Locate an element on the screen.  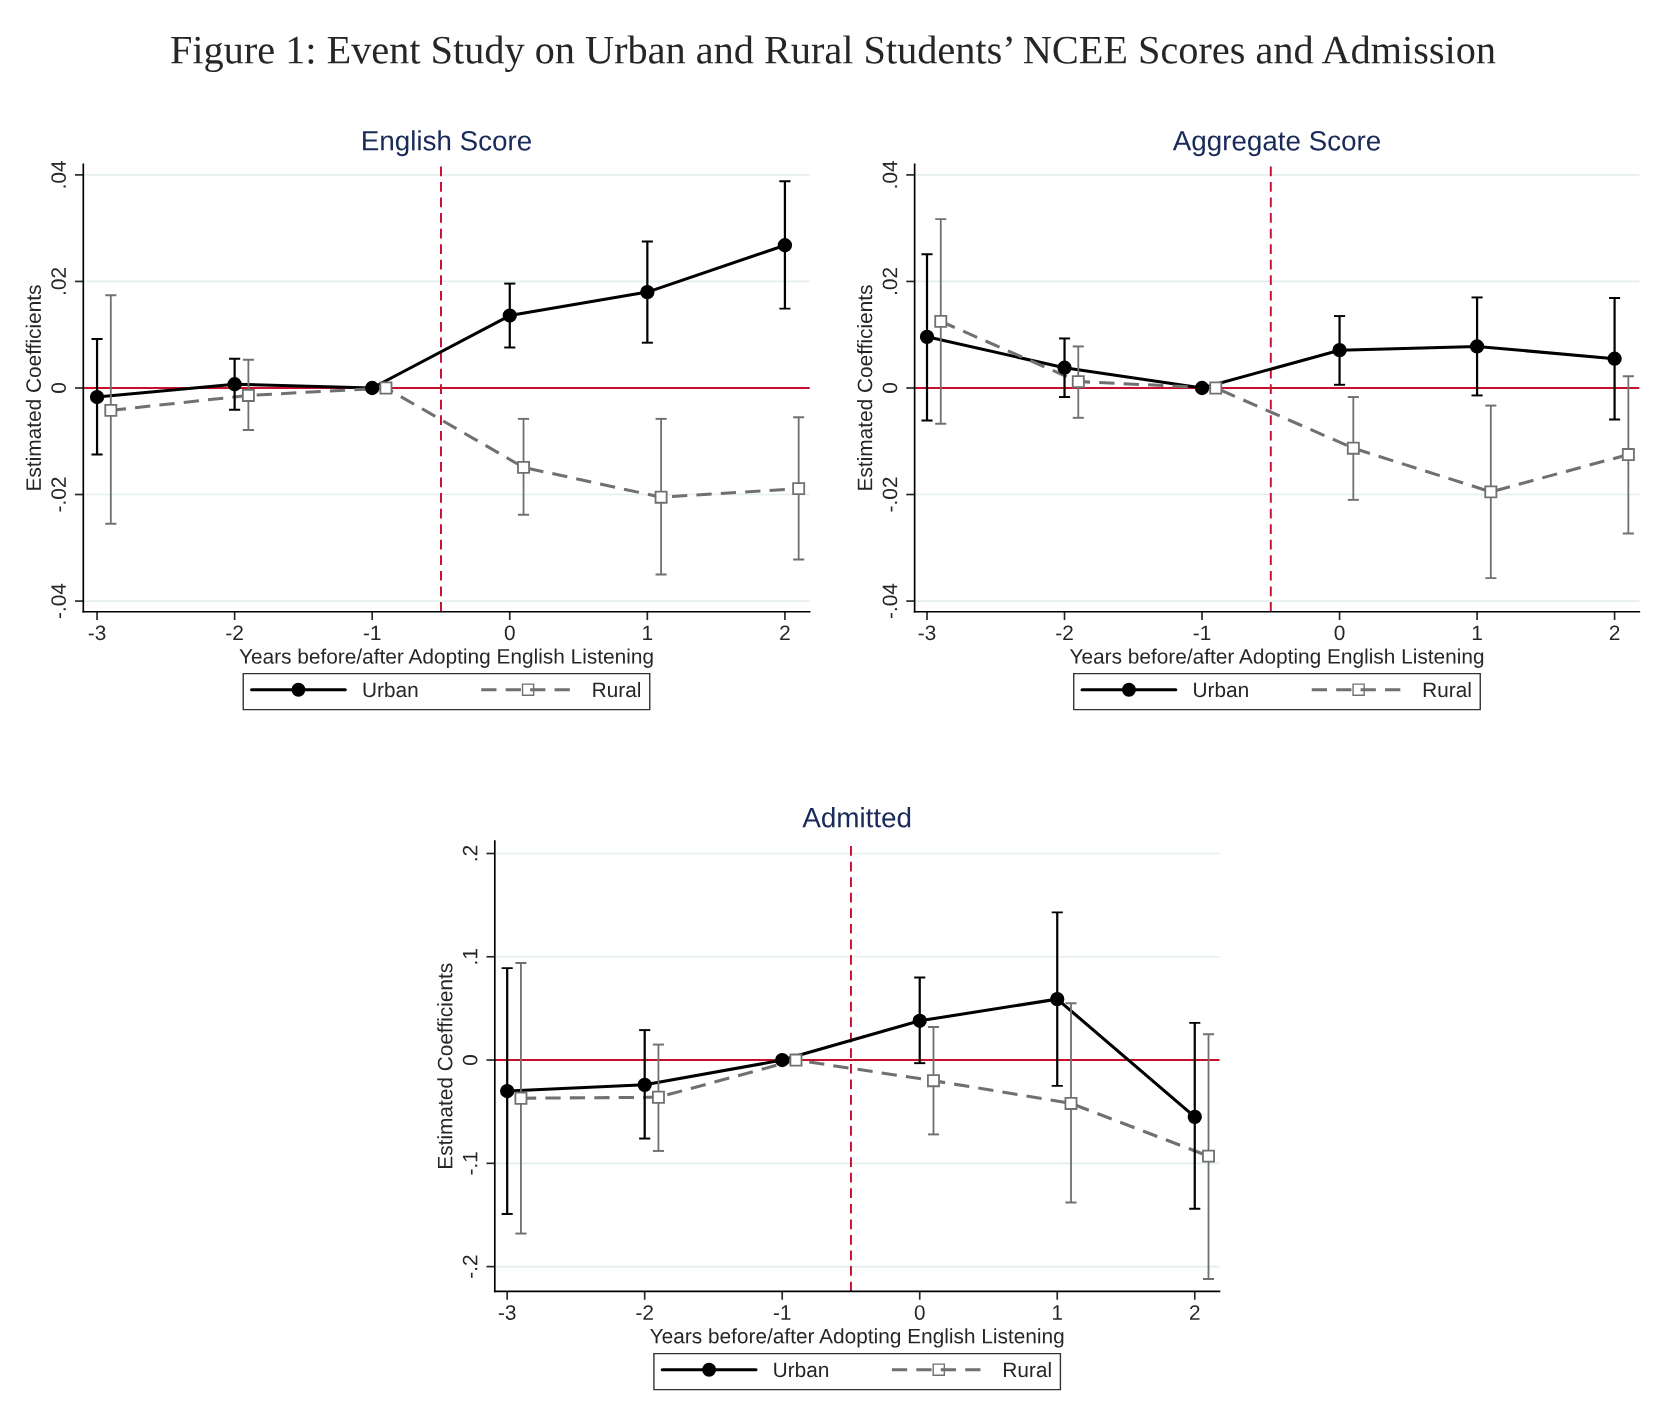
caption: Figure 1: Event Study on Urban and Rural Students’ NCEE Scores and Admission is located at coordinates (833, 54).